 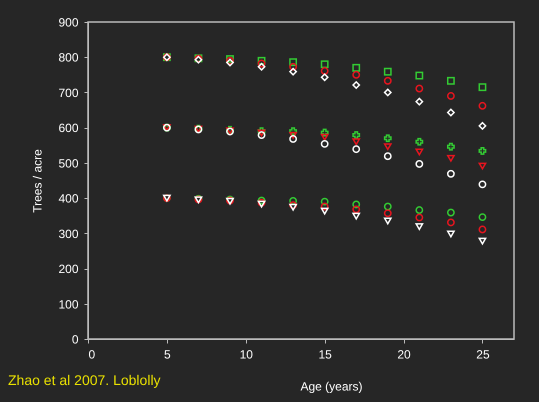 What do you see at coordinates (68, 128) in the screenshot?
I see `y-tick-label: 600` at bounding box center [68, 128].